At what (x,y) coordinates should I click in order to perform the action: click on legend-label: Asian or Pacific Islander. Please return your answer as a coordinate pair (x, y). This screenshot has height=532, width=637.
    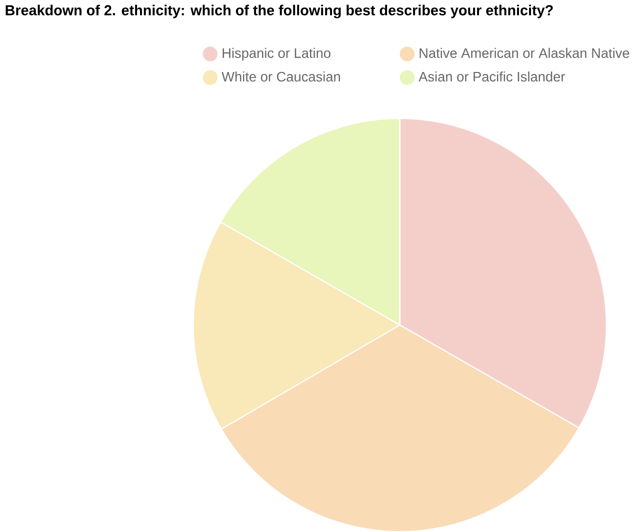
    Looking at the image, I should click on (491, 76).